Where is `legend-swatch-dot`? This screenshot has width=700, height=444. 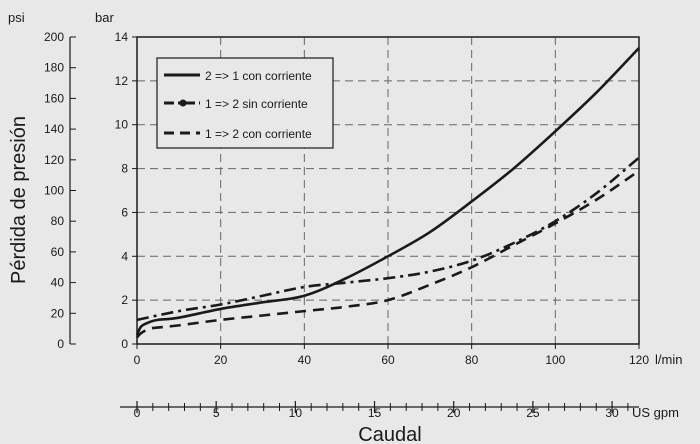 legend-swatch-dot is located at coordinates (183, 103).